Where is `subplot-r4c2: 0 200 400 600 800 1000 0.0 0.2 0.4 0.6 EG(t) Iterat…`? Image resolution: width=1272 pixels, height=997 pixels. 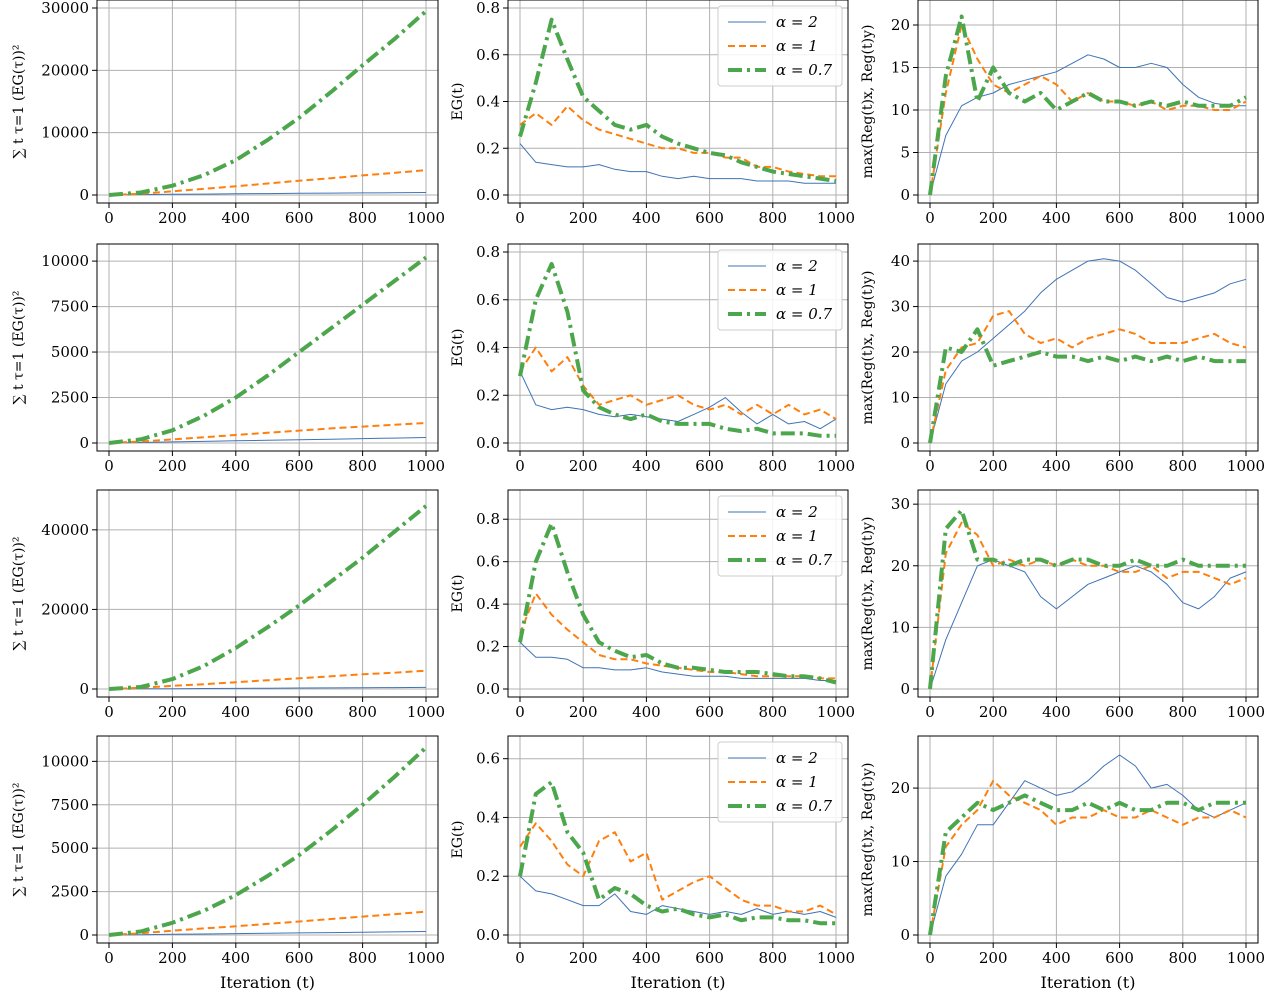
subplot-r4c2: 0 200 400 600 800 1000 0.0 0.2 0.4 0.6 EG(t) Iterat… is located at coordinates (652, 863).